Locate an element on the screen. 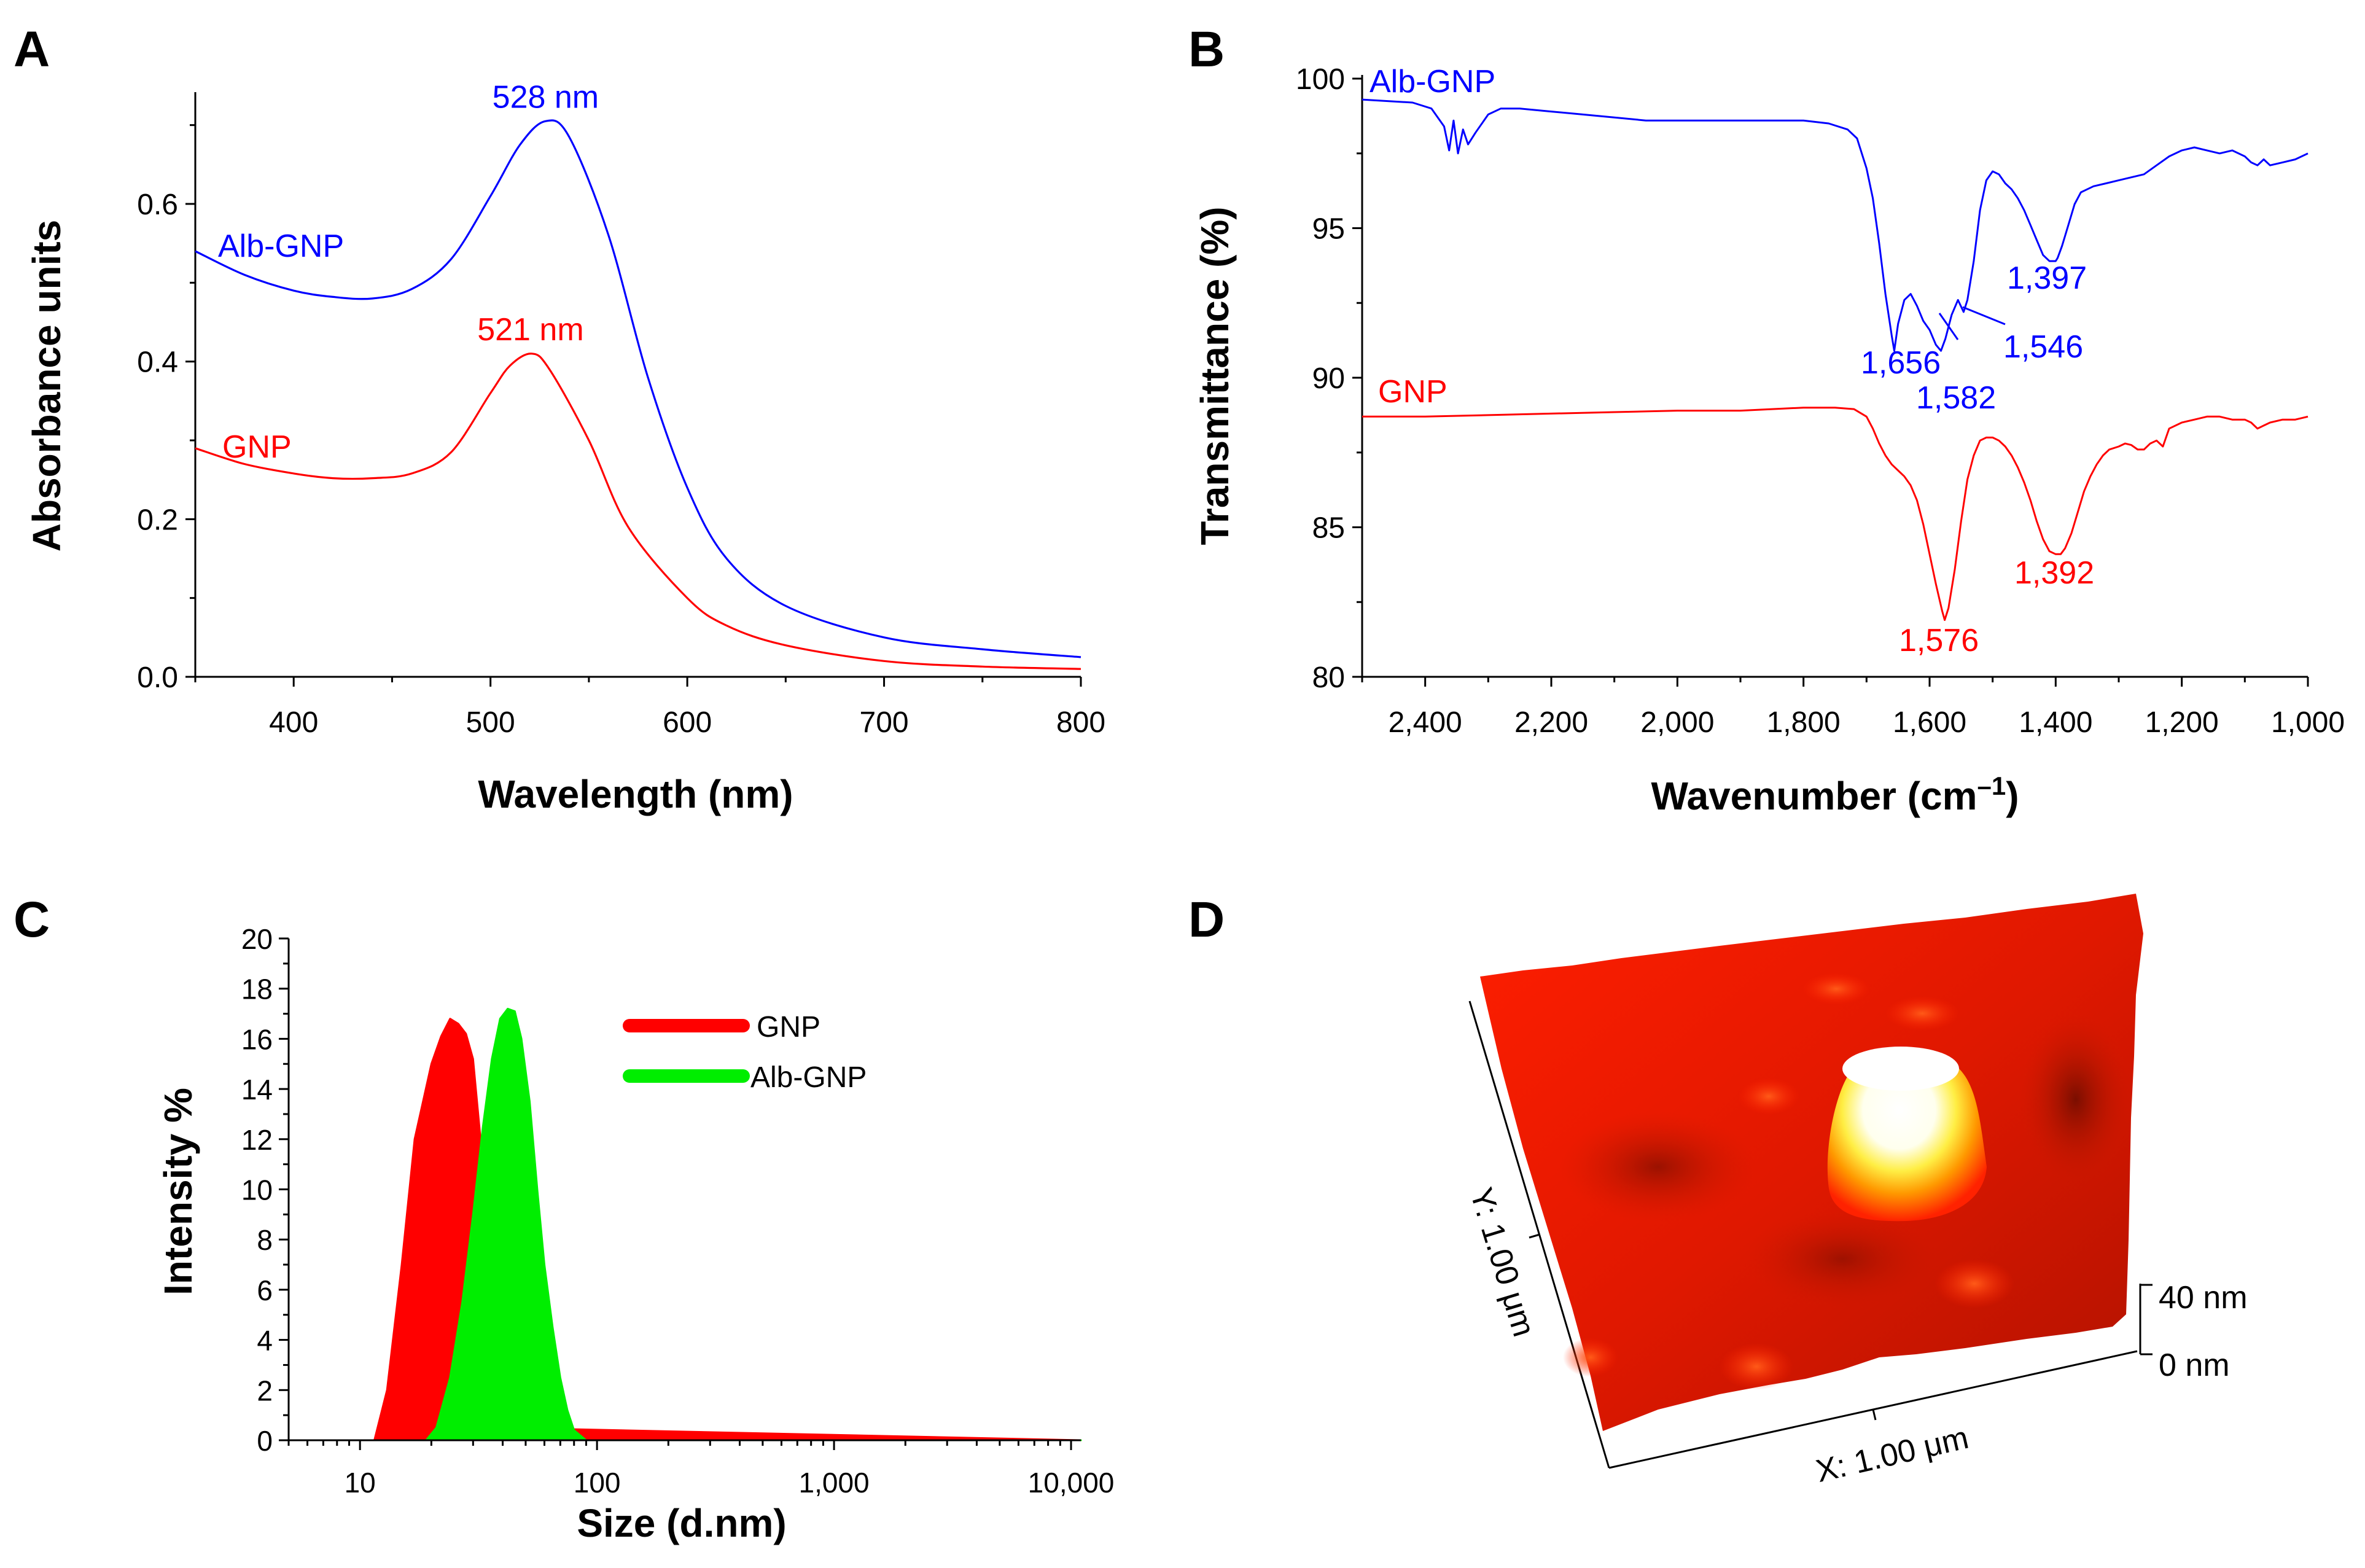 This screenshot has width=2365, height=1568. panel-c-y-tick-label: 0 is located at coordinates (265, 1441).